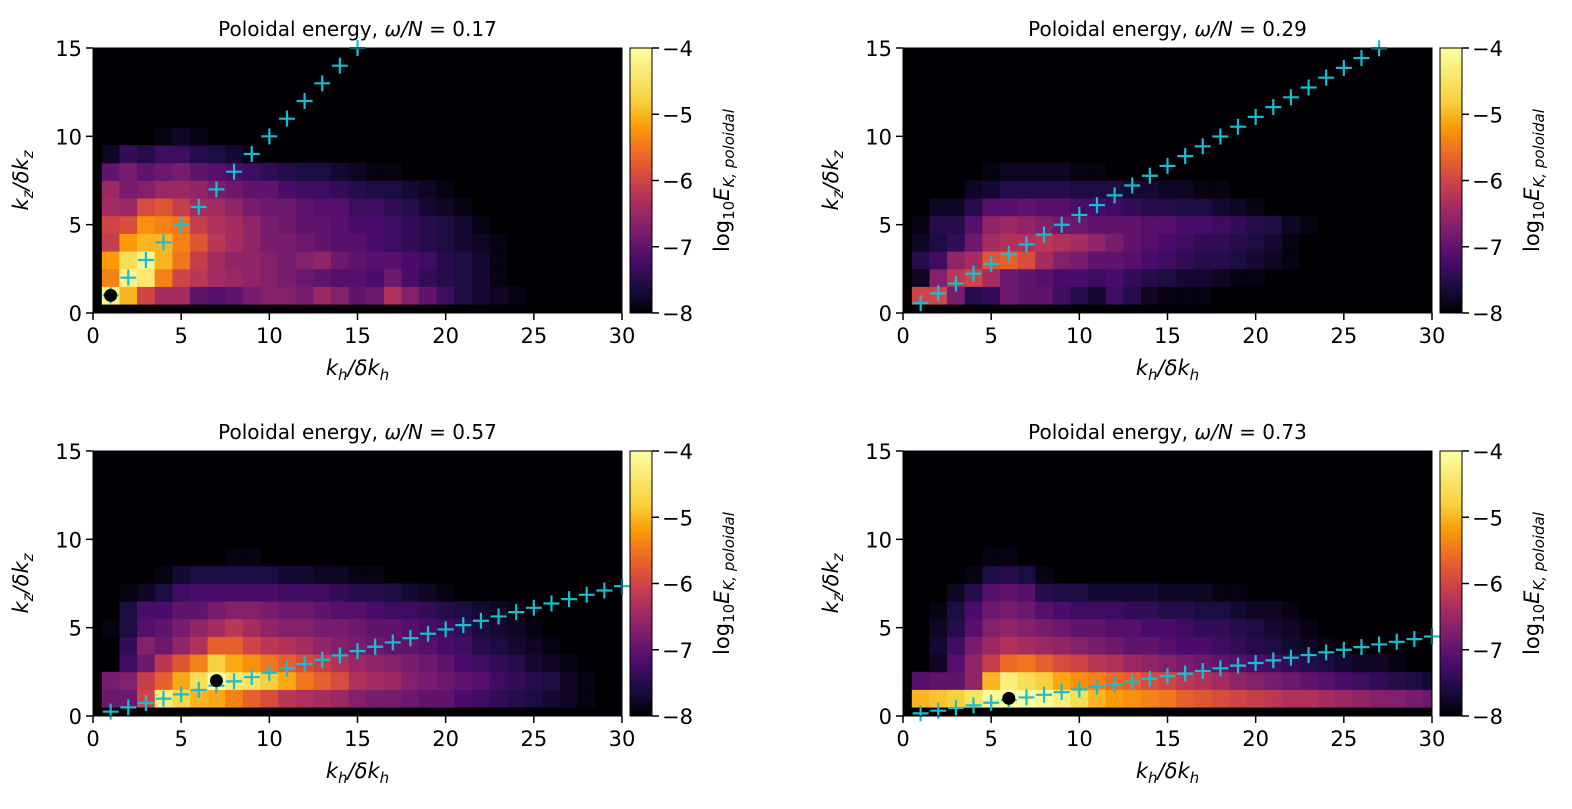 Image resolution: width=1572 pixels, height=809 pixels. Describe the element at coordinates (990, 336) in the screenshot. I see `x-tick-label: 5` at that location.